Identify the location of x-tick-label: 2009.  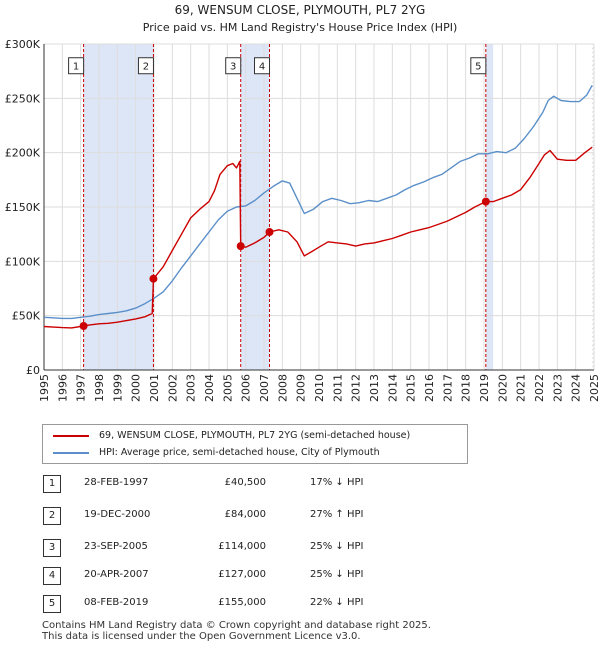
(301, 388).